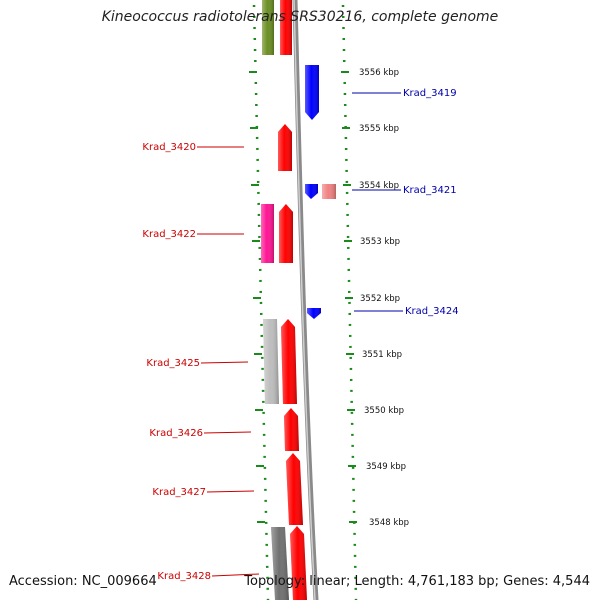 This screenshot has height=600, width=600. What do you see at coordinates (380, 242) in the screenshot?
I see `tick-label: 3553 kbp` at bounding box center [380, 242].